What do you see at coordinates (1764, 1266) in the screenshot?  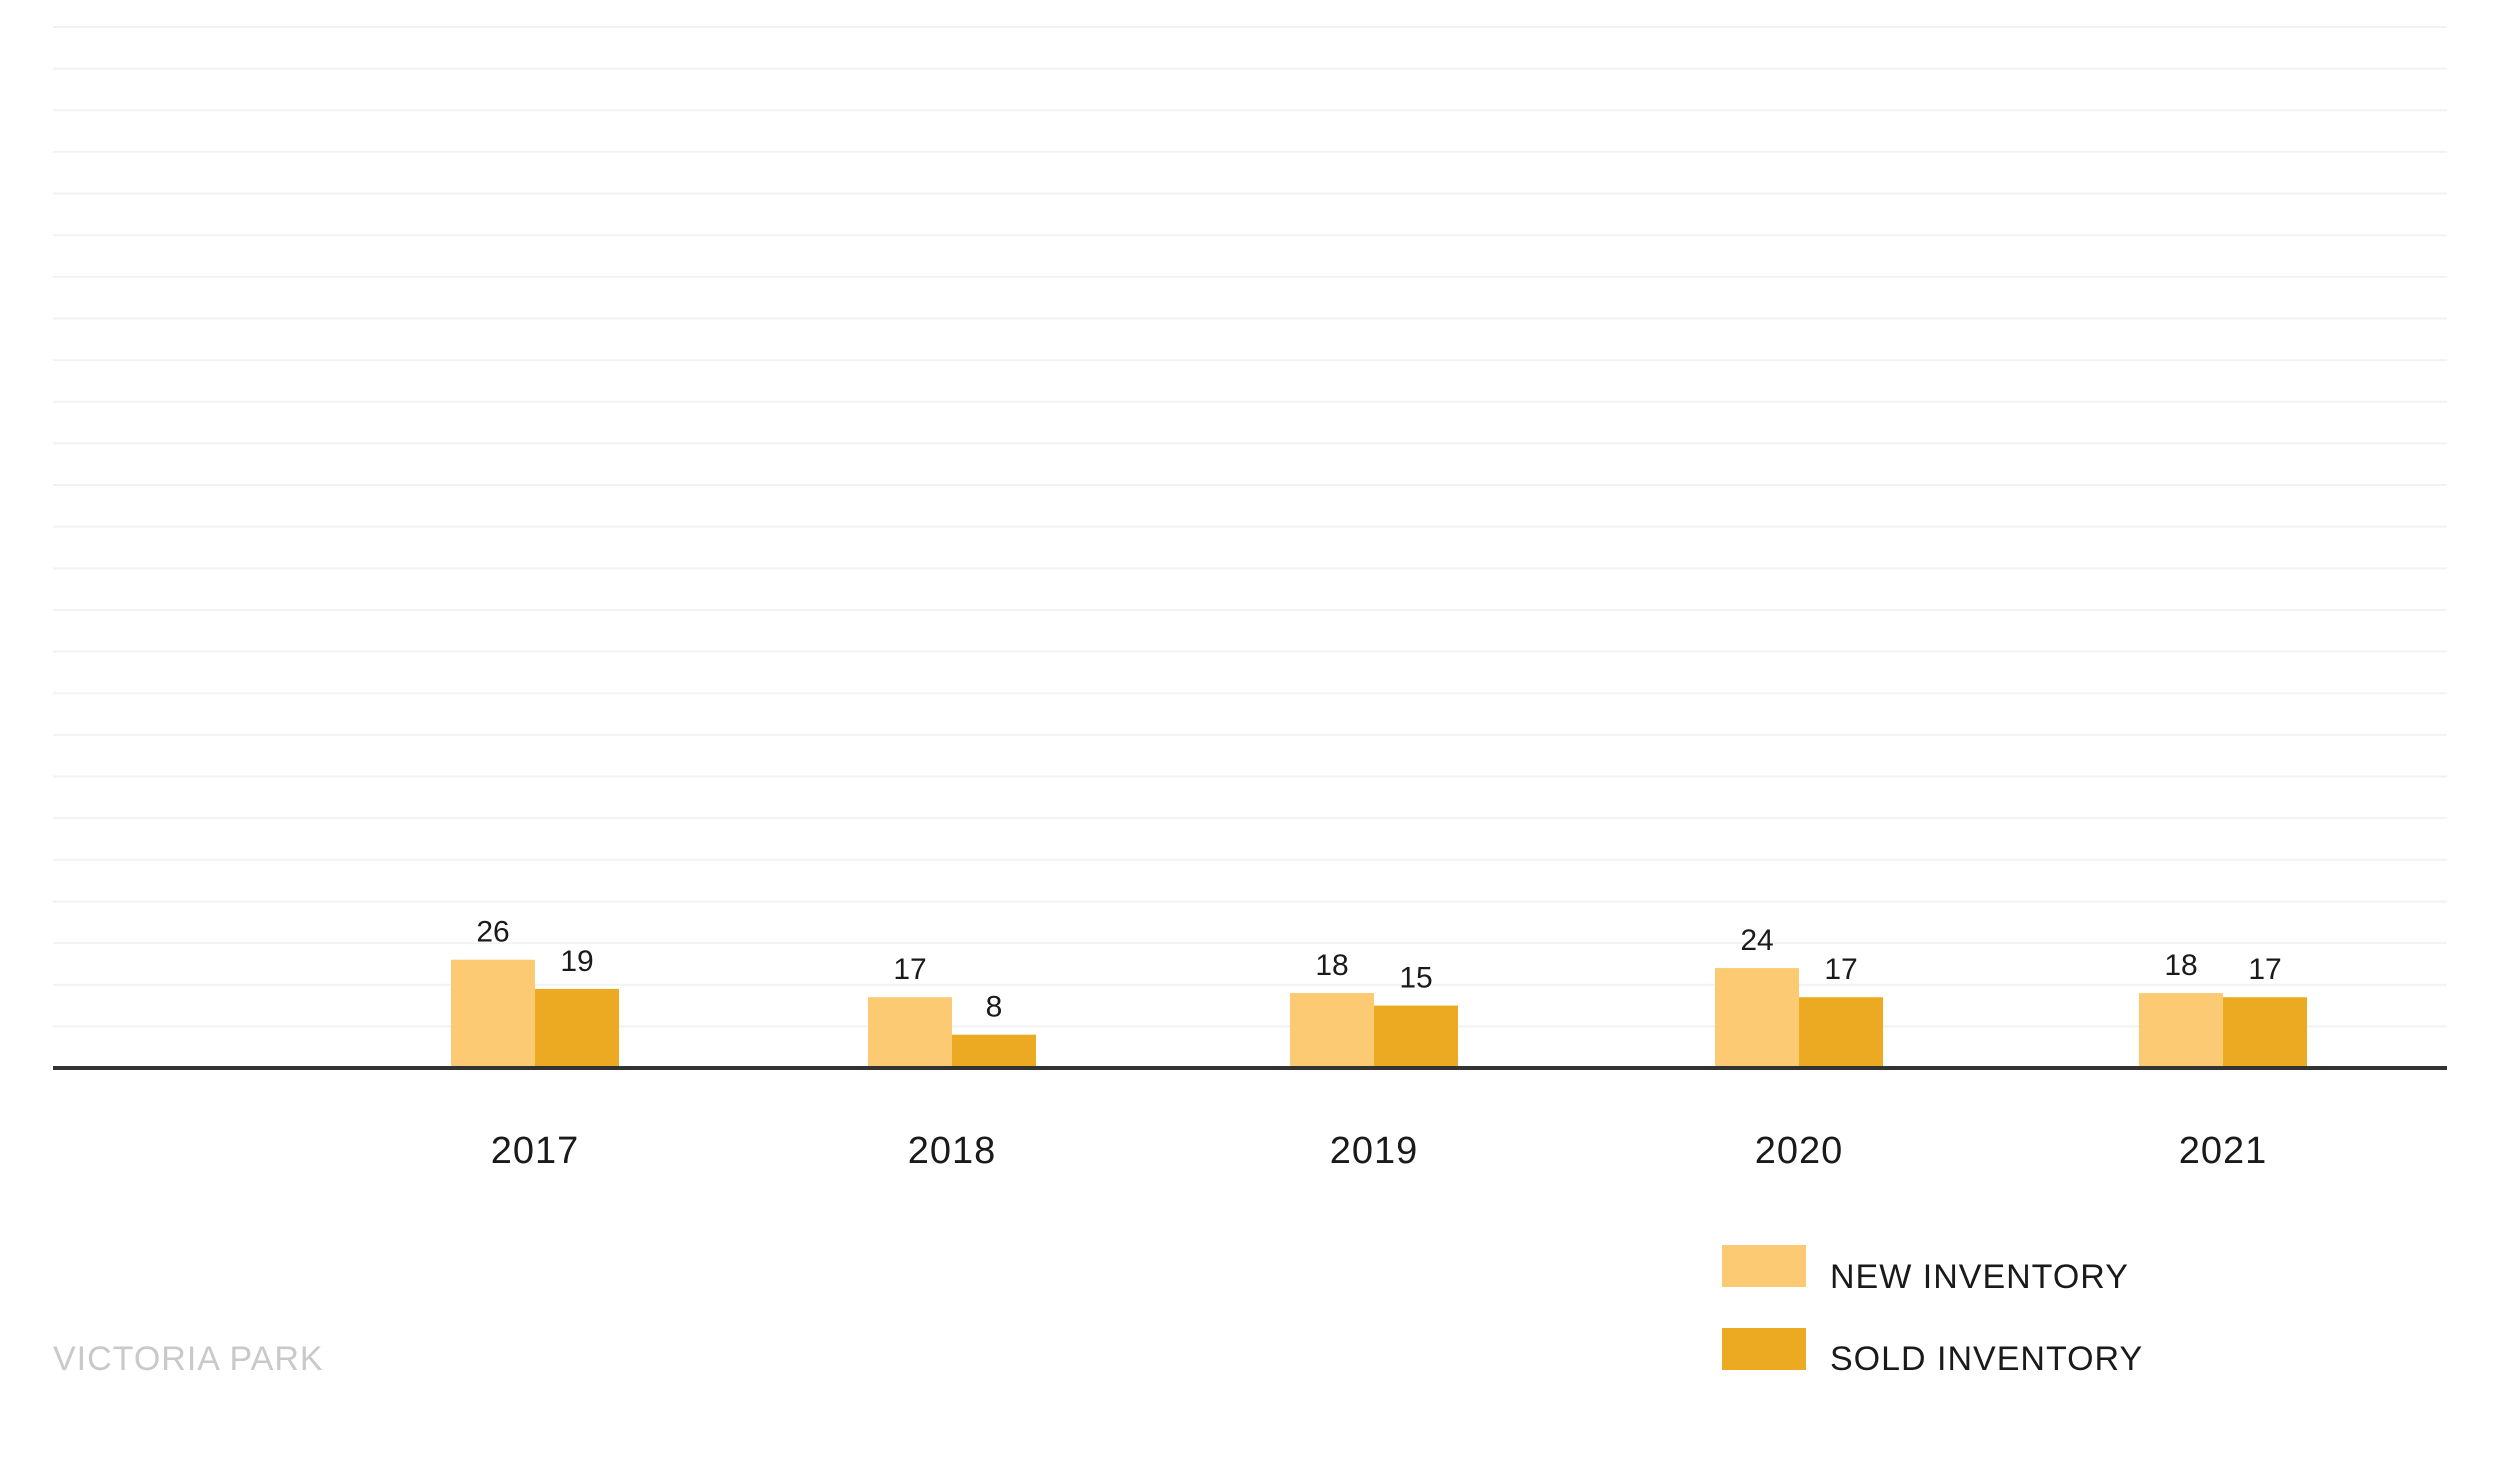 I see `legend-swatch-new-inventory` at bounding box center [1764, 1266].